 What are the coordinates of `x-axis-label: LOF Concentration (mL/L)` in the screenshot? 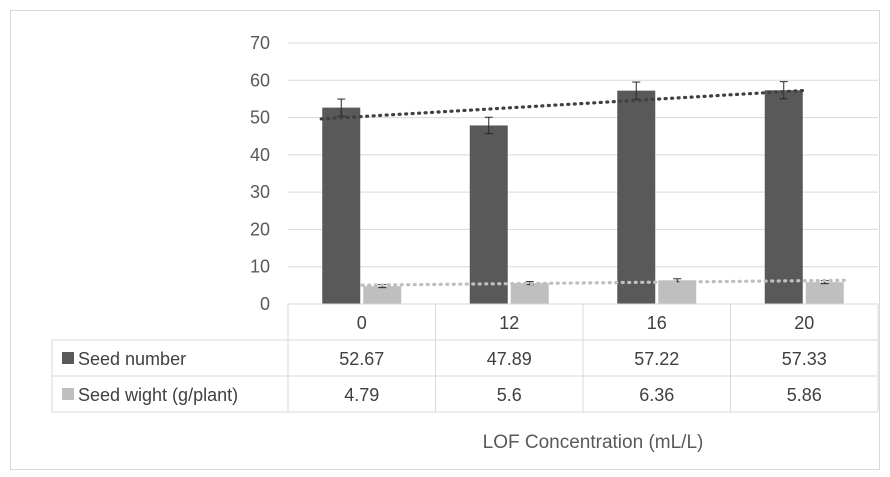 It's located at (593, 442).